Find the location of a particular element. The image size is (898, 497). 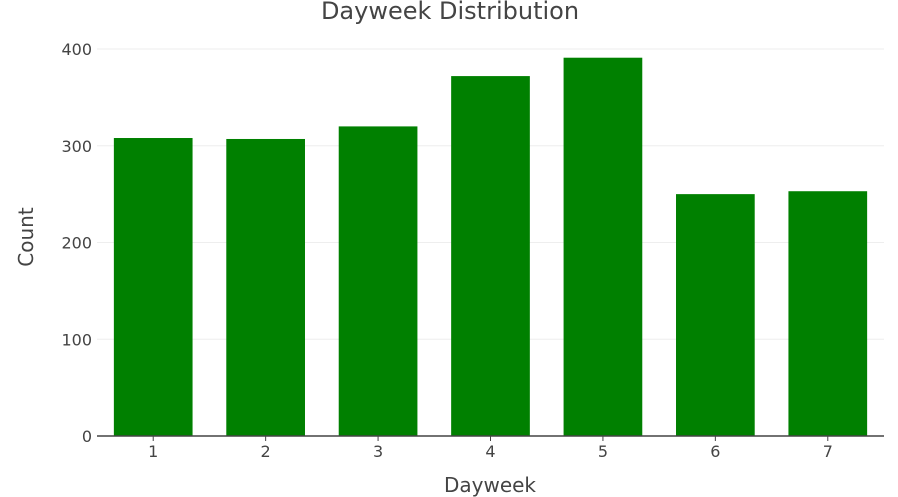

y-tick-label: 0 is located at coordinates (87, 436).